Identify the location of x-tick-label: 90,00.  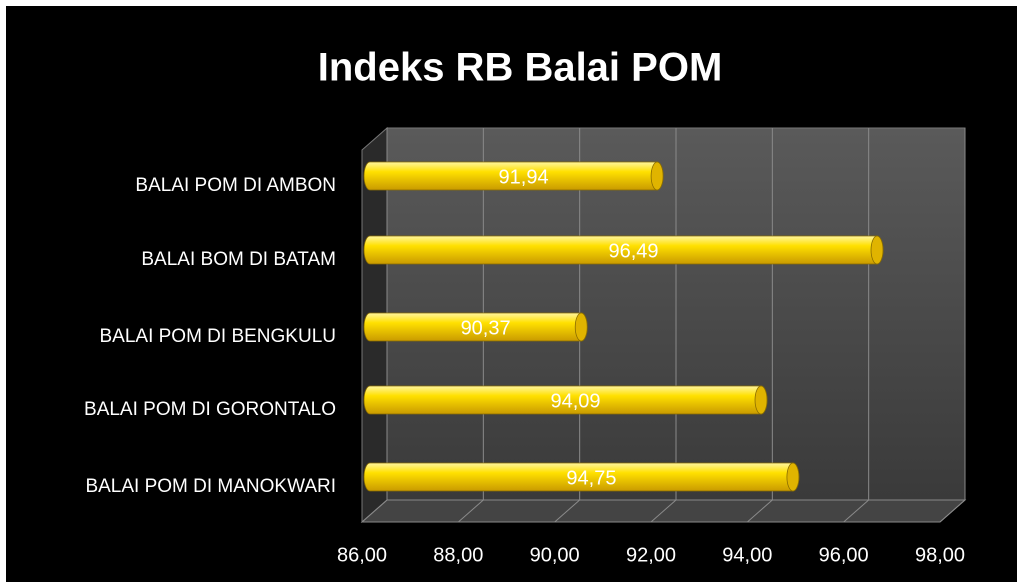
(555, 555).